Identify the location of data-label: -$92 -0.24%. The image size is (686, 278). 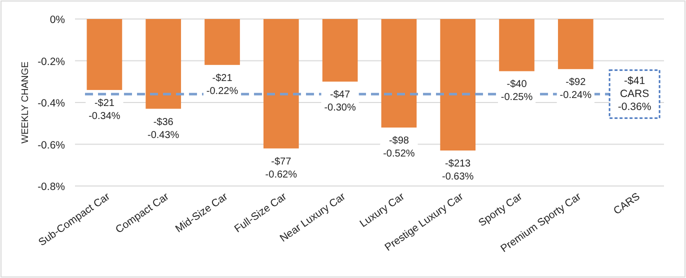
(576, 89).